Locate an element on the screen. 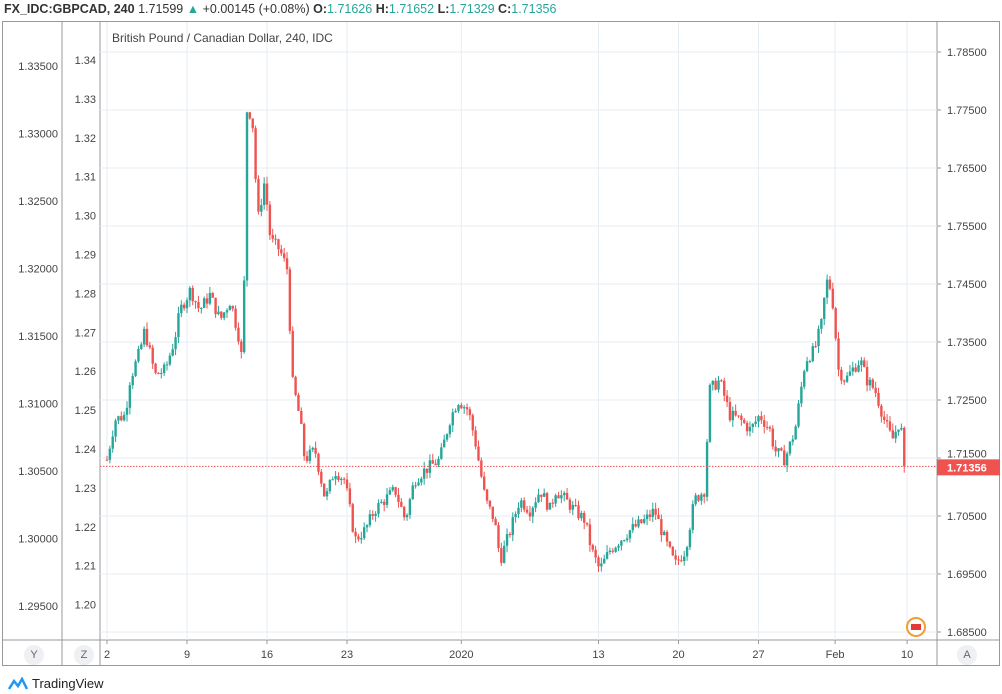 This screenshot has height=694, width=1002. inner-left-axis-label: 1.34 is located at coordinates (85, 61).